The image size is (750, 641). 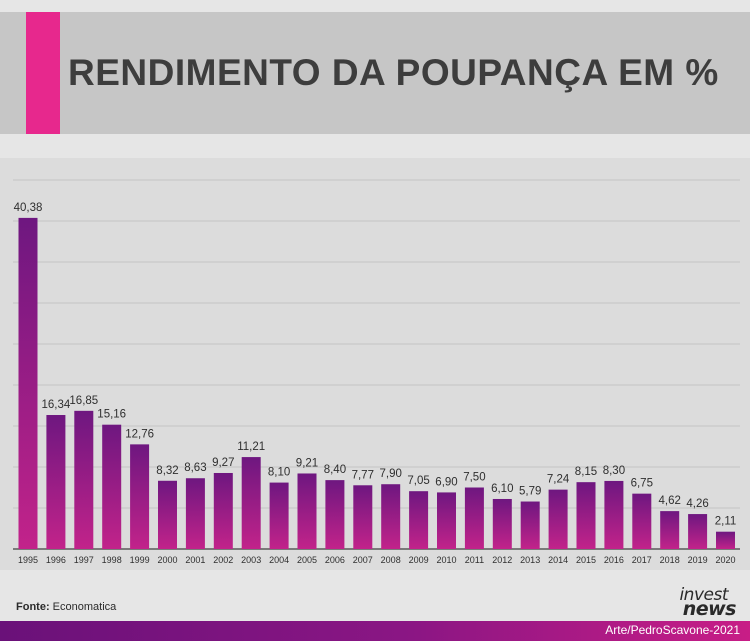 I want to click on value-label-2013: 5,79, so click(x=530, y=492).